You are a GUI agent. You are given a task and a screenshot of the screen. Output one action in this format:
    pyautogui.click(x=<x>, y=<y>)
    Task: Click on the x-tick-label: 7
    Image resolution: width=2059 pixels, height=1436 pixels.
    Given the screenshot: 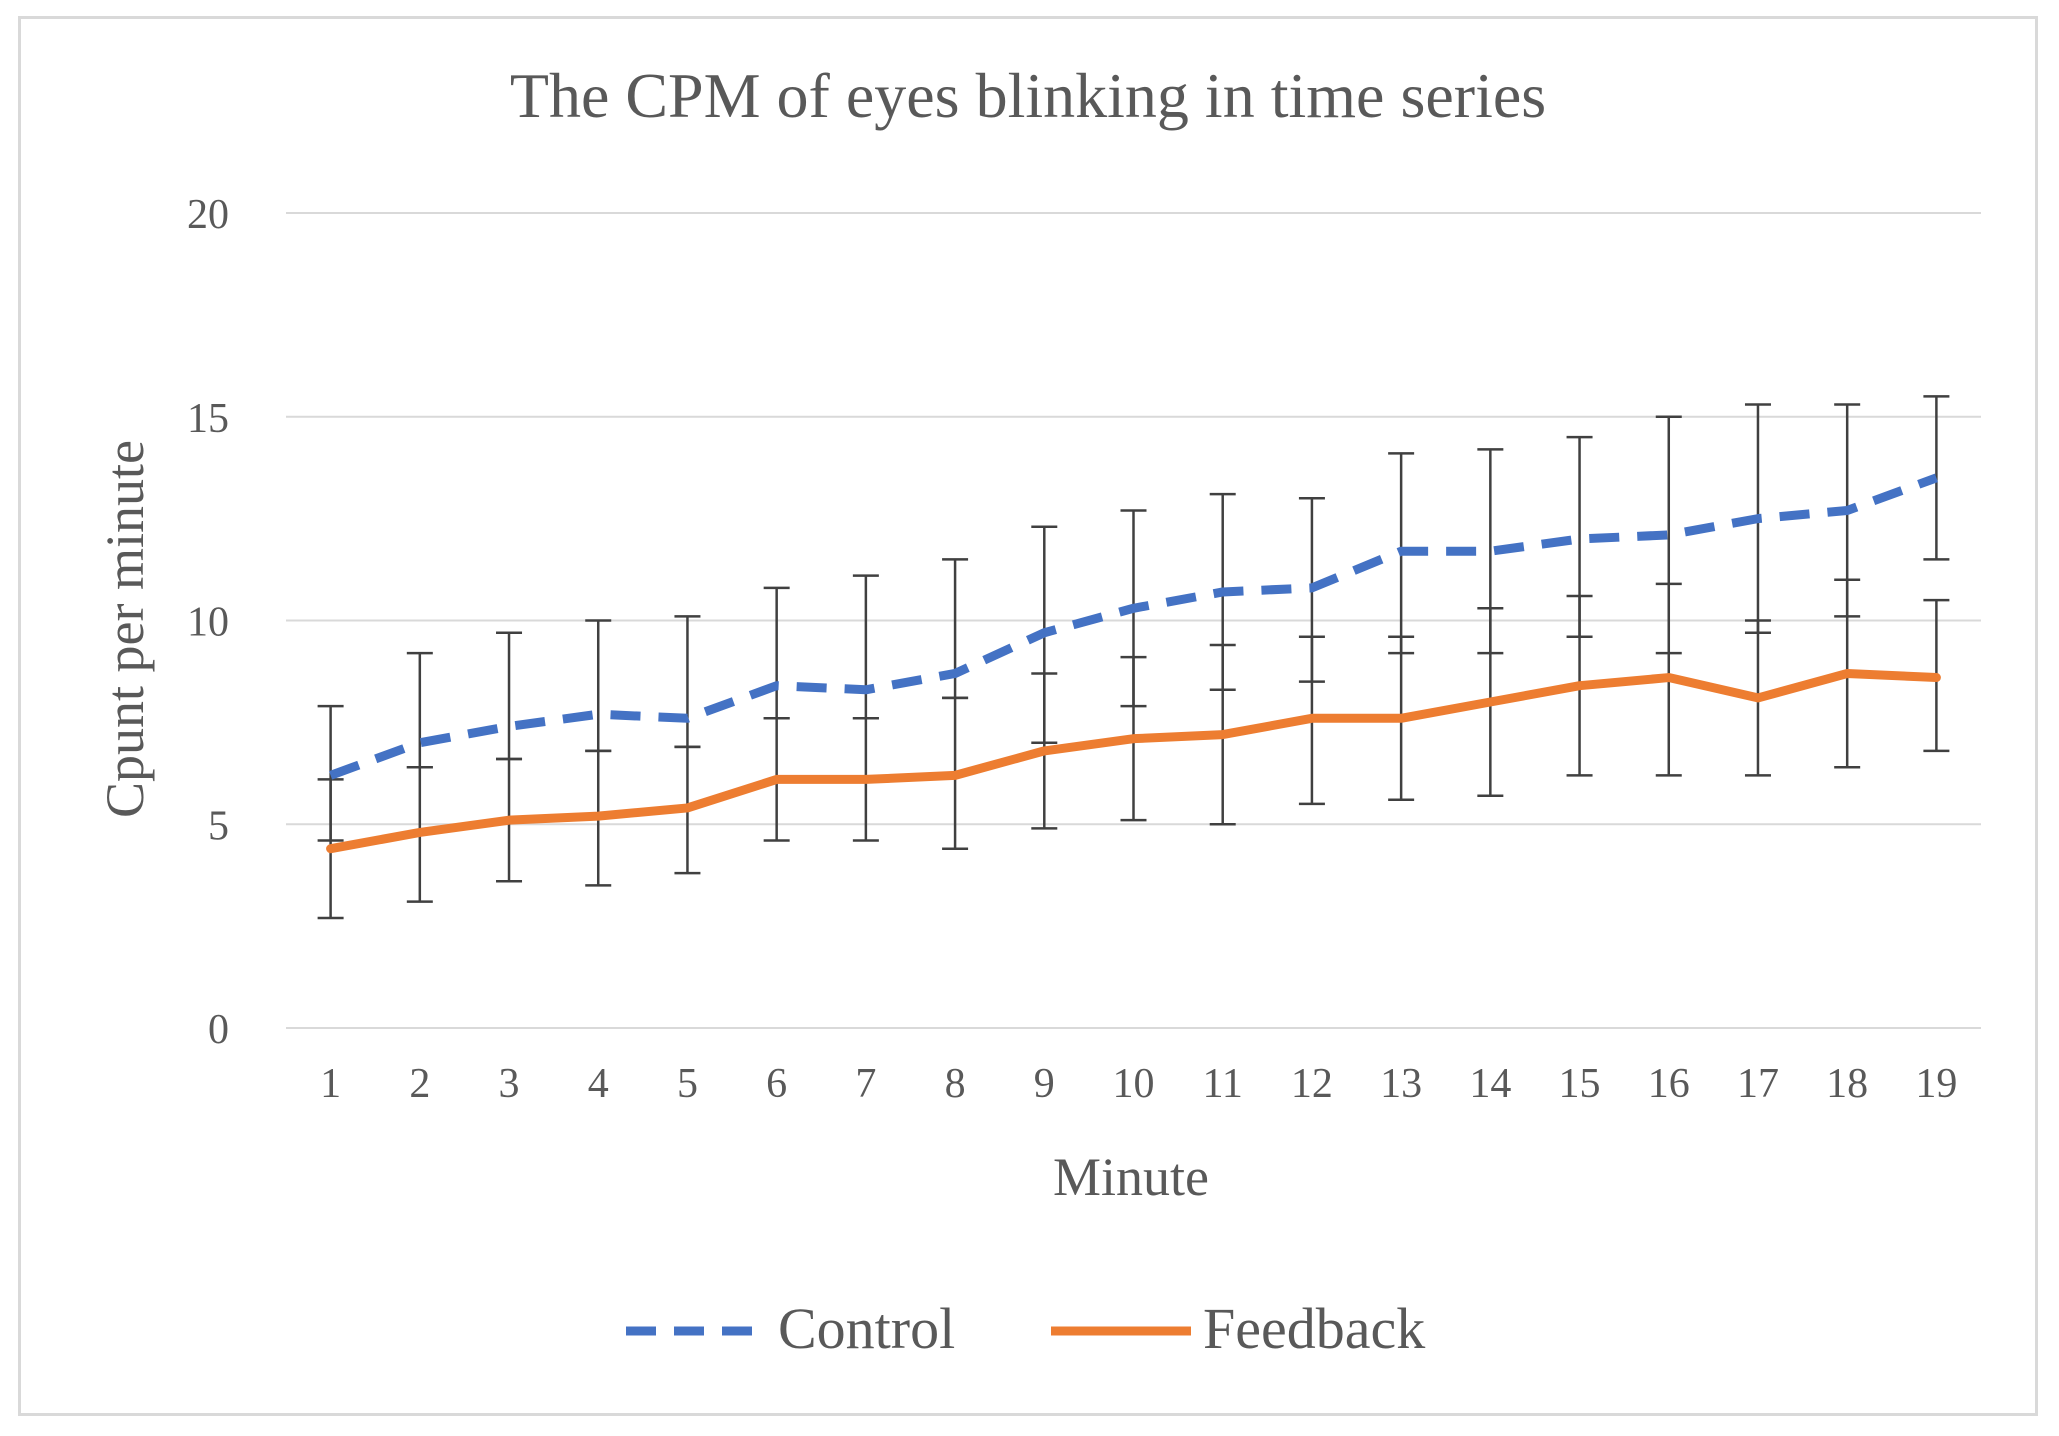 What is the action you would take?
    pyautogui.click(x=865, y=1084)
    